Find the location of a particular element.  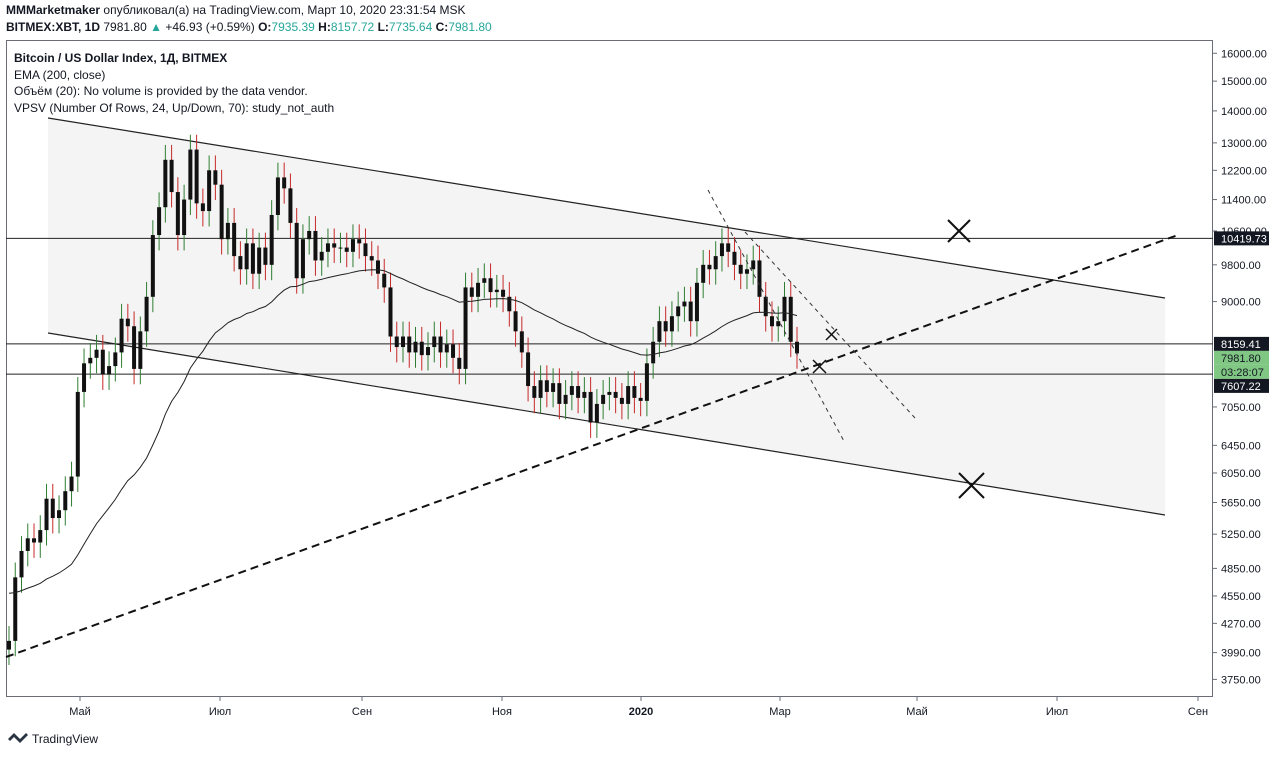

price-tick-label: 6450.00 is located at coordinates (1241, 446).